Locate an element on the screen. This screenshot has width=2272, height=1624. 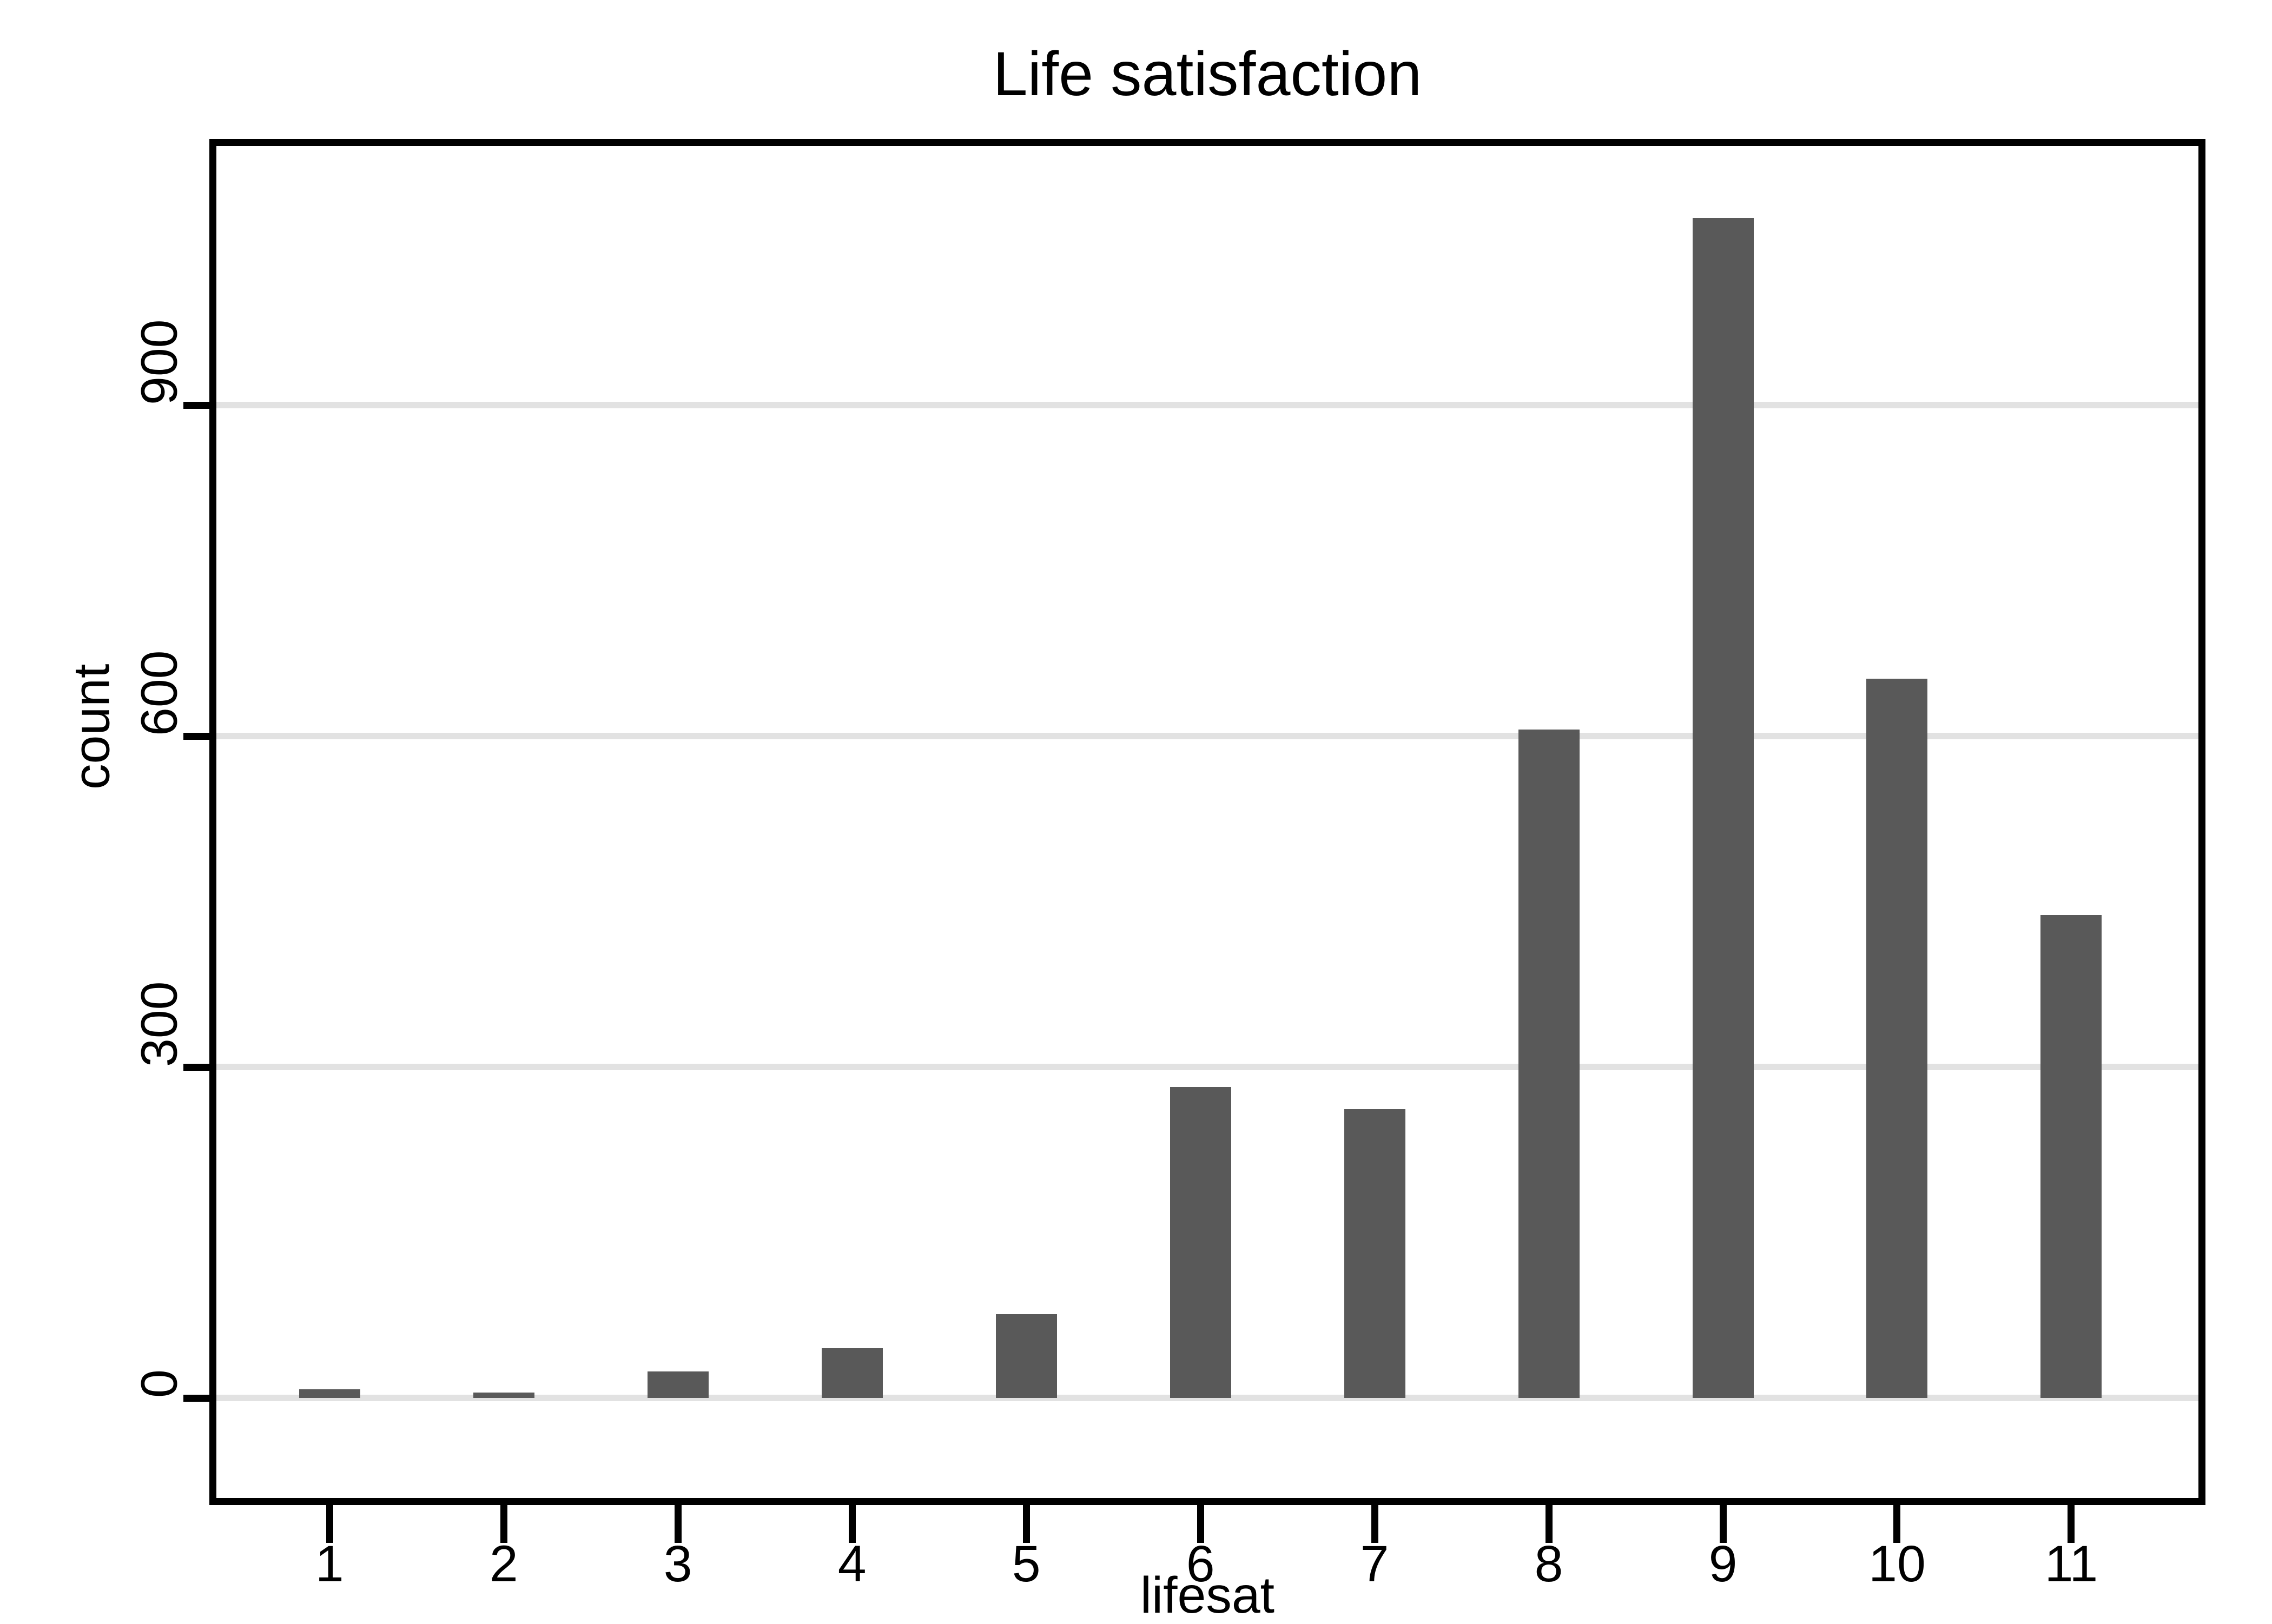
x-tick-label-3: 3 is located at coordinates (677, 1564).